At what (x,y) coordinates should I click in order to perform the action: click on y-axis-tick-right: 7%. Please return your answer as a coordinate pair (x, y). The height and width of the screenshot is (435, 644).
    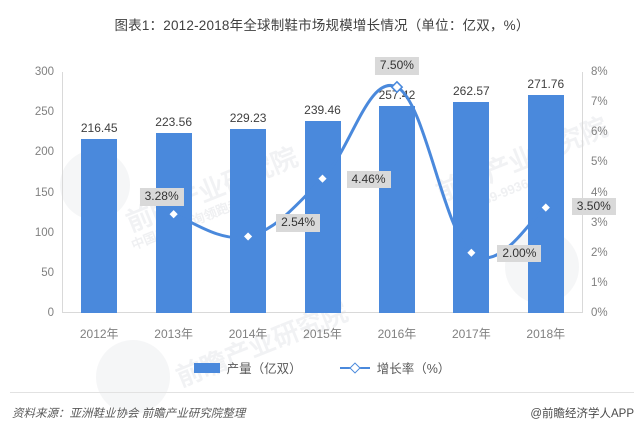
    Looking at the image, I should click on (599, 102).